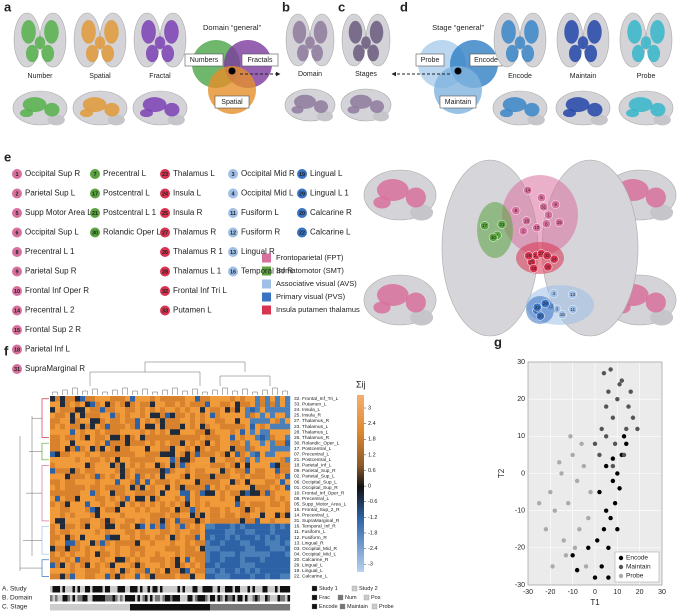 The height and width of the screenshot is (616, 680). Describe the element at coordinates (376, 598) in the screenshot. I see `track-legend-label: Pos` at that location.